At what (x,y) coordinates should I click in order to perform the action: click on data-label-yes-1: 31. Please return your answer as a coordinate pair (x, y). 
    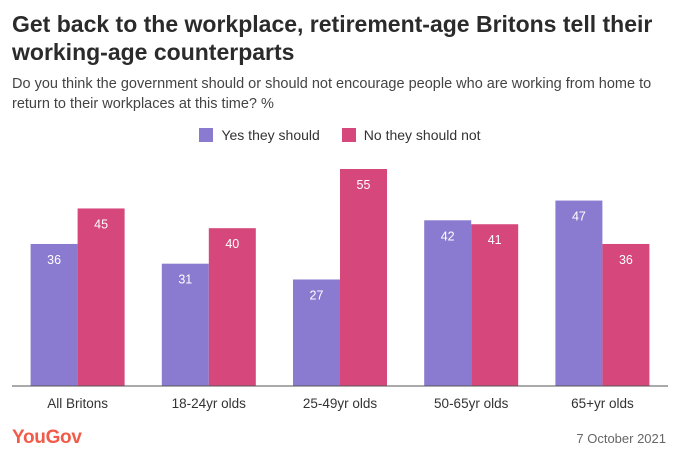
    Looking at the image, I should click on (185, 280).